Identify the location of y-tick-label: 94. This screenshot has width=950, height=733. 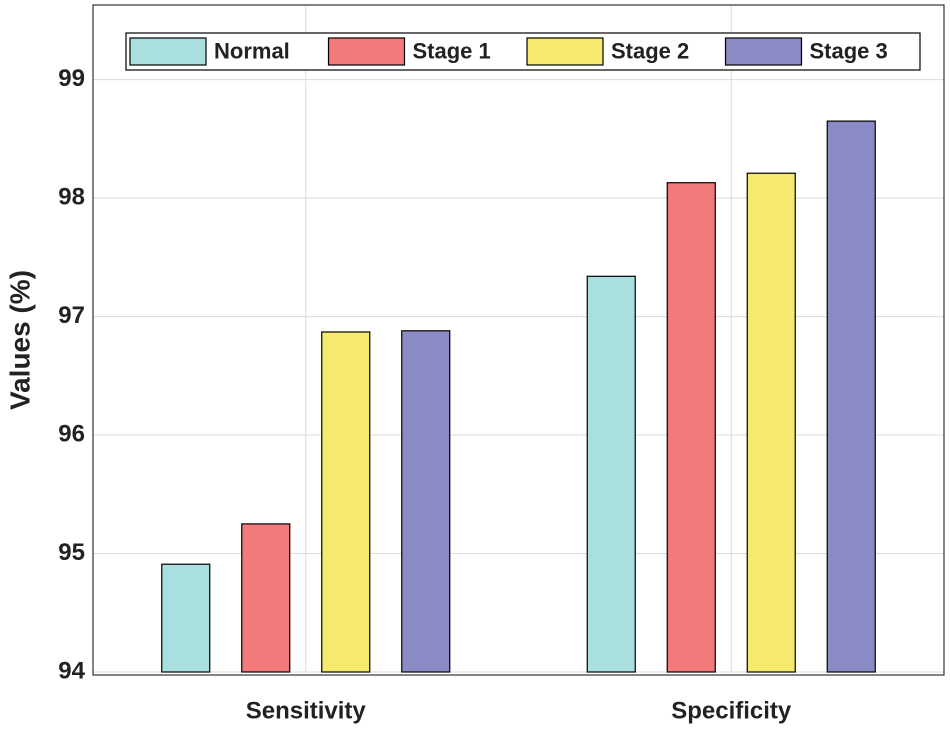
(71, 670).